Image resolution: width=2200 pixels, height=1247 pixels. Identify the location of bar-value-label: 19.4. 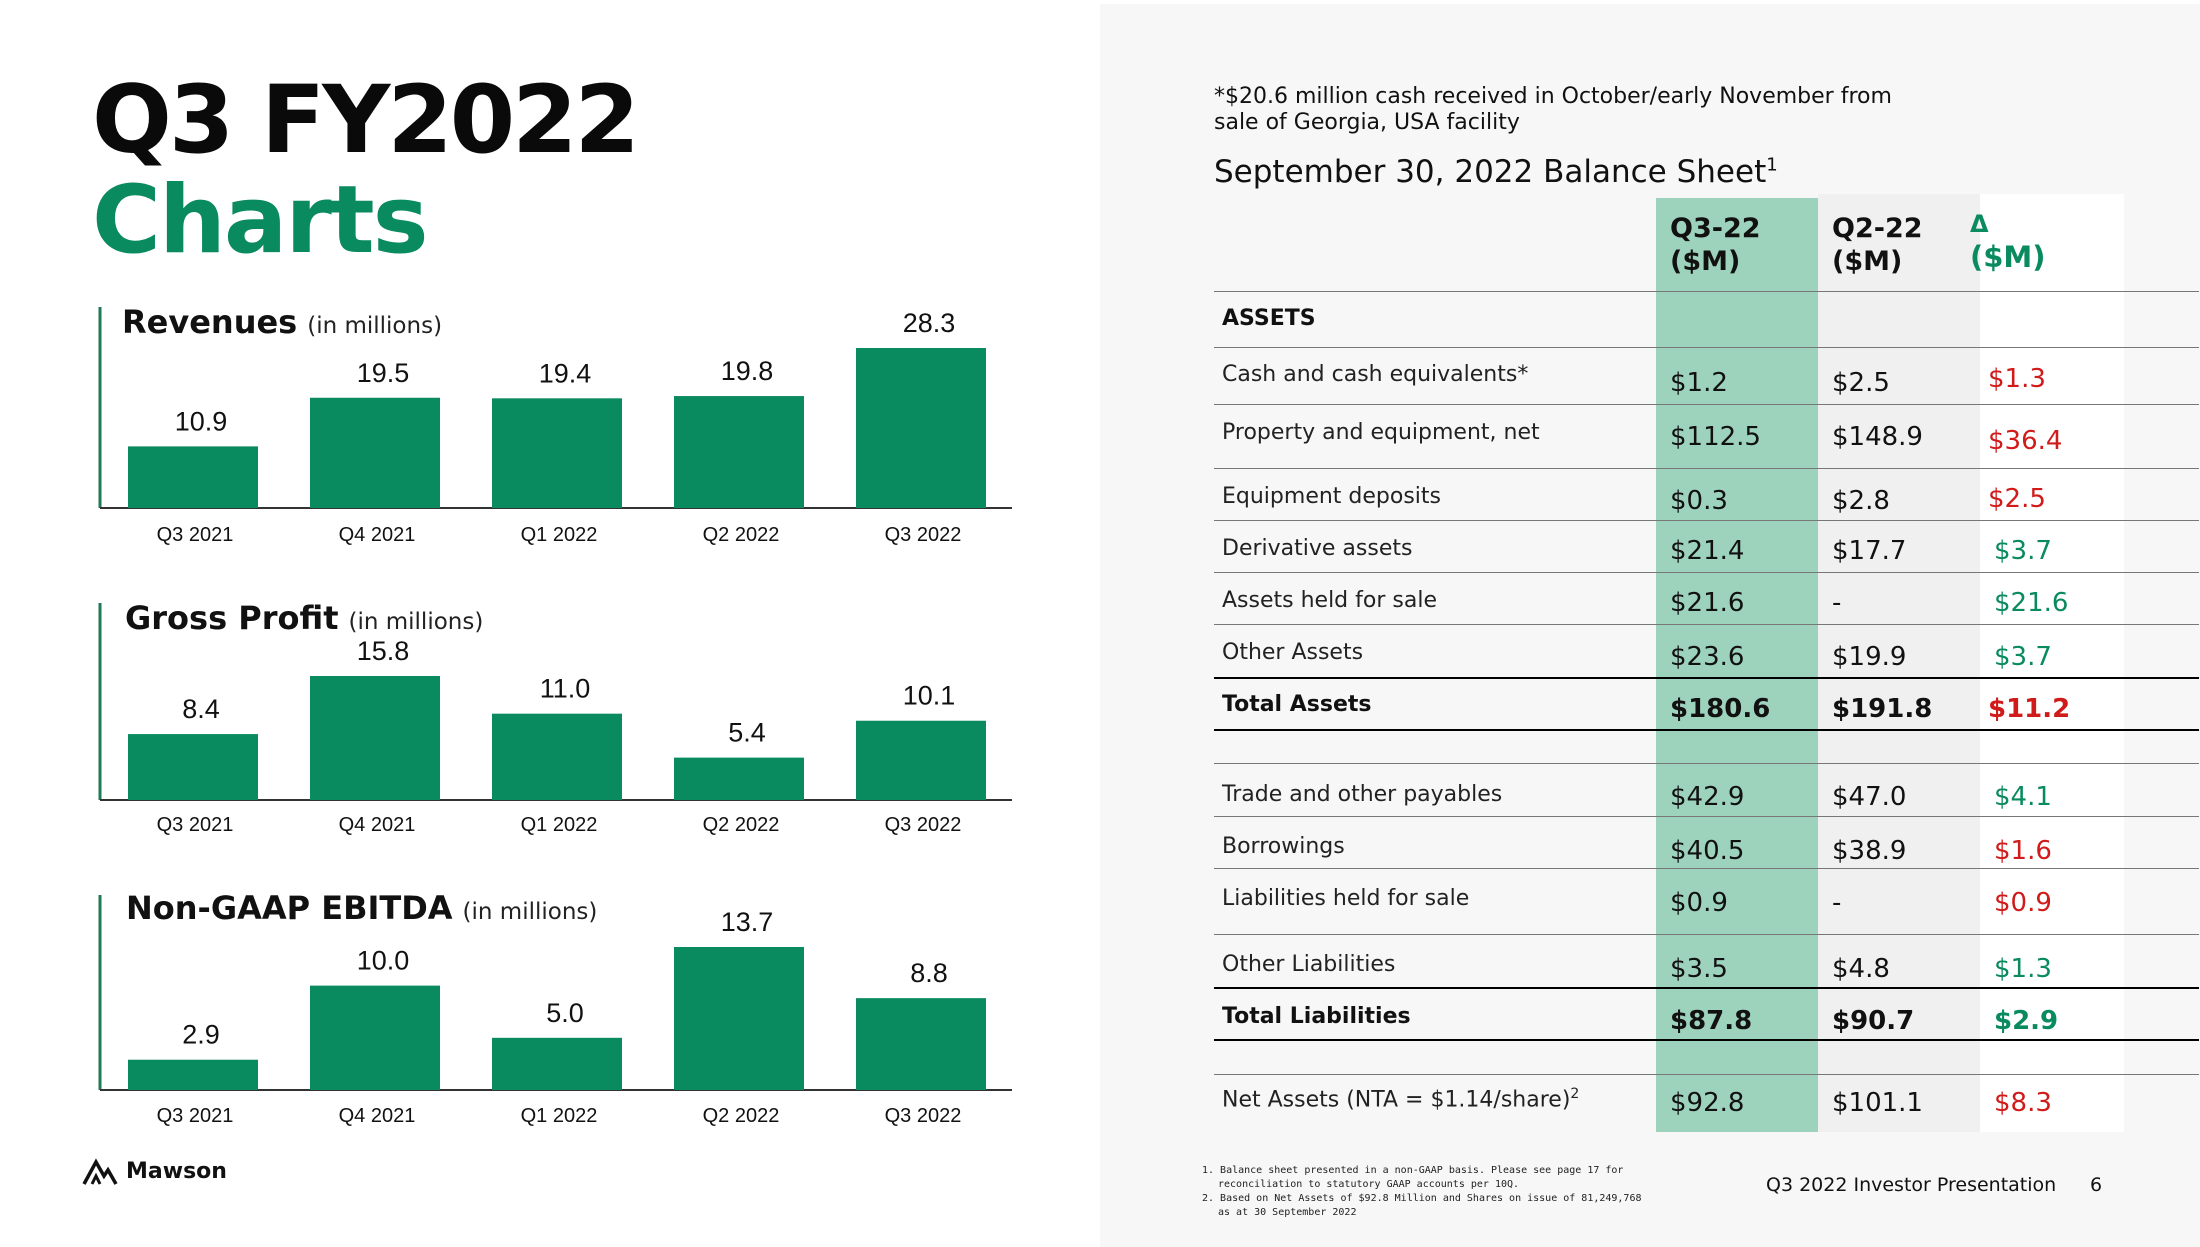
(565, 373).